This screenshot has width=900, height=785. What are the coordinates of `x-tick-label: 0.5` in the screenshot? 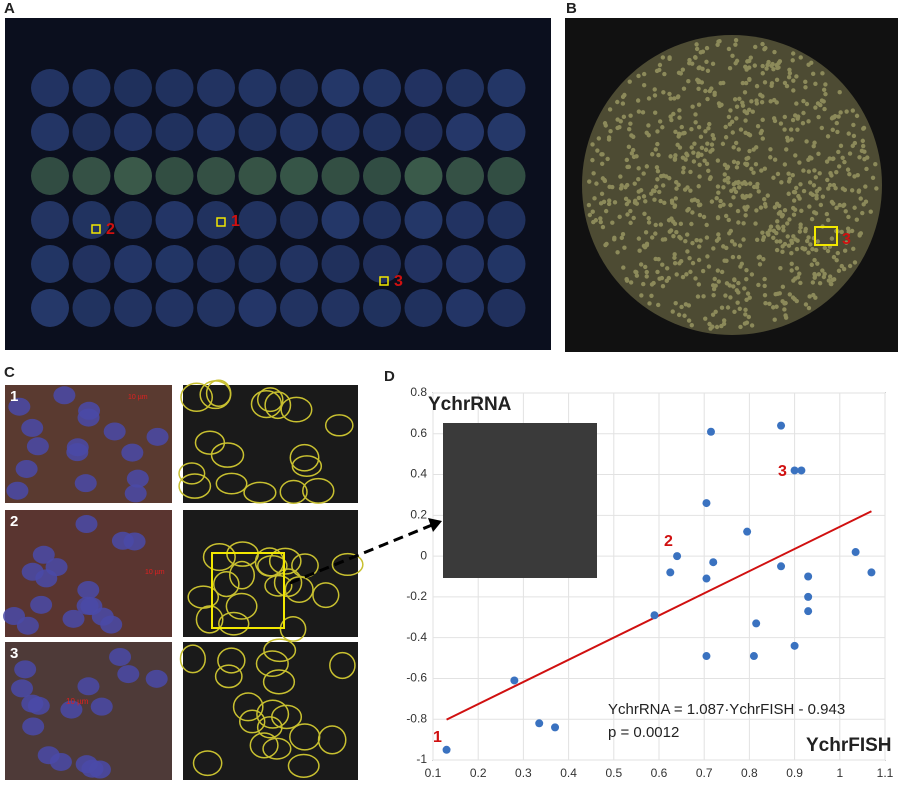 It's located at (613, 773).